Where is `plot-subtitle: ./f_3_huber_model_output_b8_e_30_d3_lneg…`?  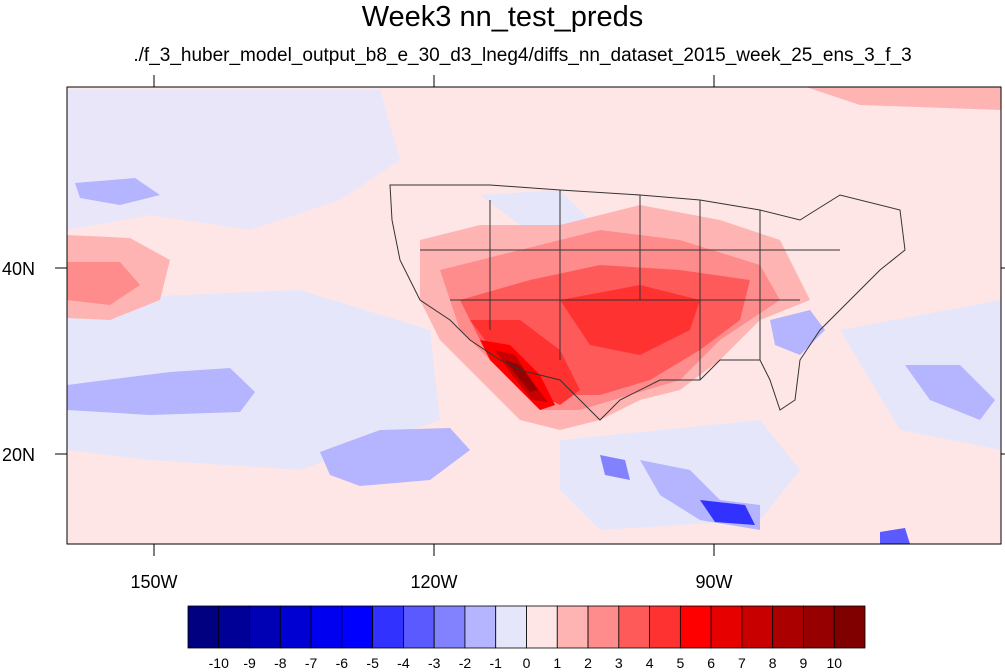 plot-subtitle: ./f_3_huber_model_output_b8_e_30_d3_lneg… is located at coordinates (522, 55).